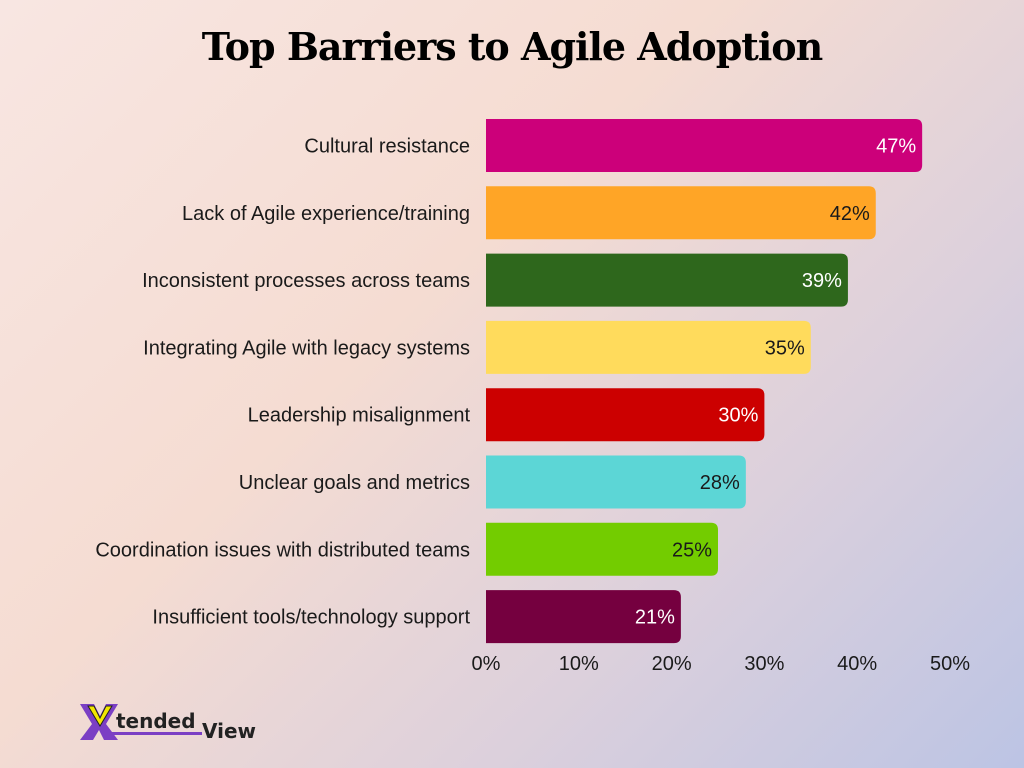 The height and width of the screenshot is (768, 1024). What do you see at coordinates (306, 348) in the screenshot?
I see `category-label: Integrating Agile with legacy systems` at bounding box center [306, 348].